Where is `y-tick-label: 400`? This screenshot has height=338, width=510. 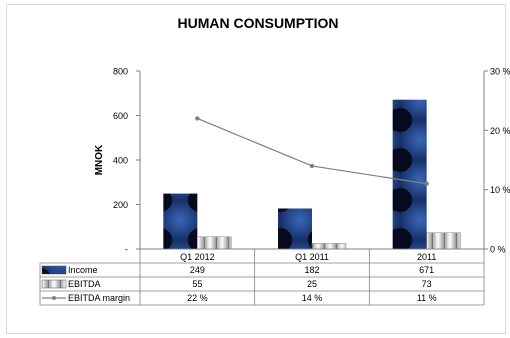 y-tick-label: 400 is located at coordinates (120, 161).